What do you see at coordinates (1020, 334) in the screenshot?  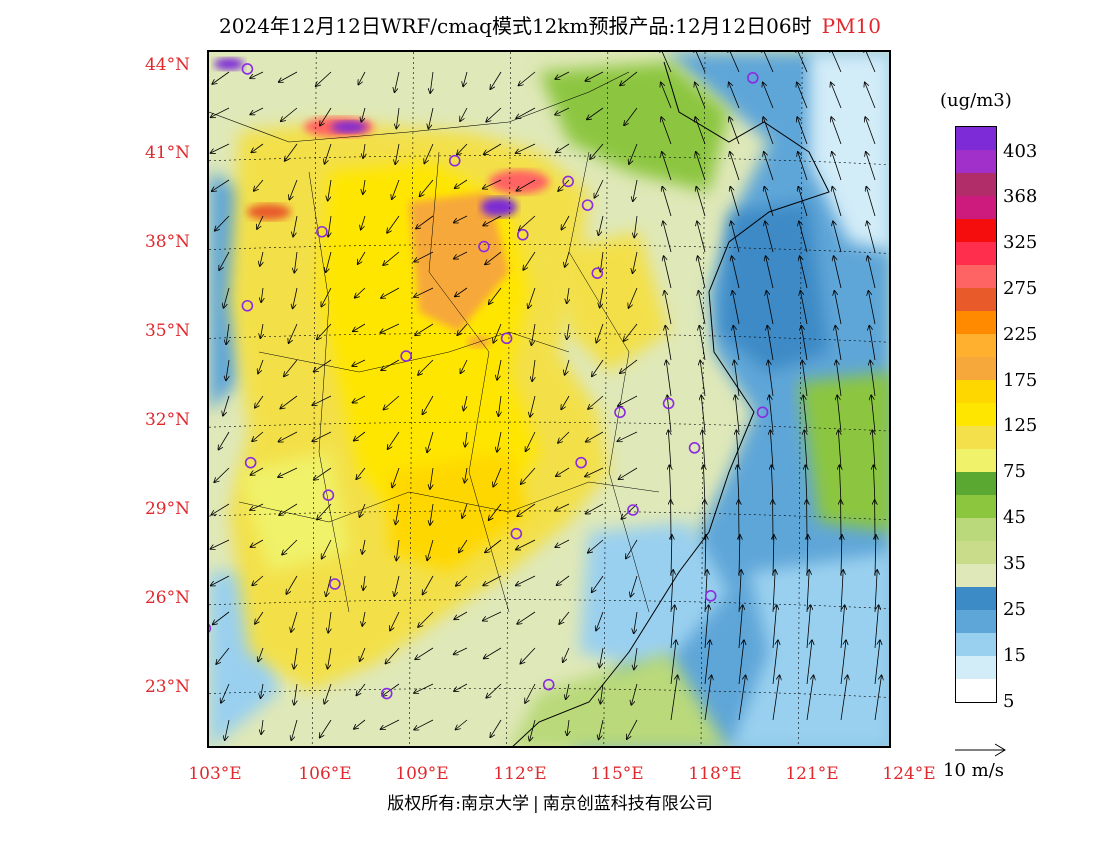 I see `legend-label-225: 225` at bounding box center [1020, 334].